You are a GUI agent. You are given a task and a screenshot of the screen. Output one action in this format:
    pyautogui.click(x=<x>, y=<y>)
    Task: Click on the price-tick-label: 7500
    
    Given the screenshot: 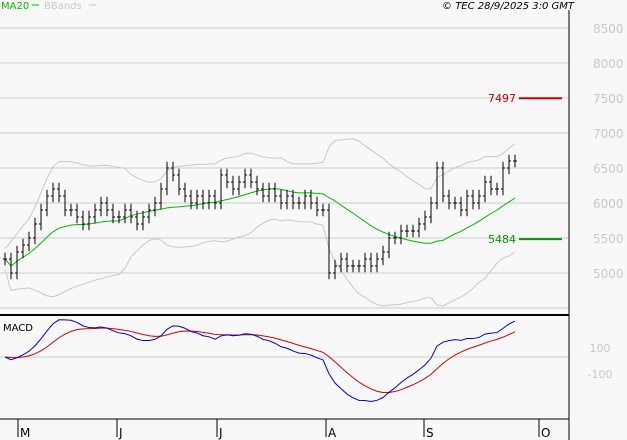 What is the action you would take?
    pyautogui.click(x=608, y=99)
    